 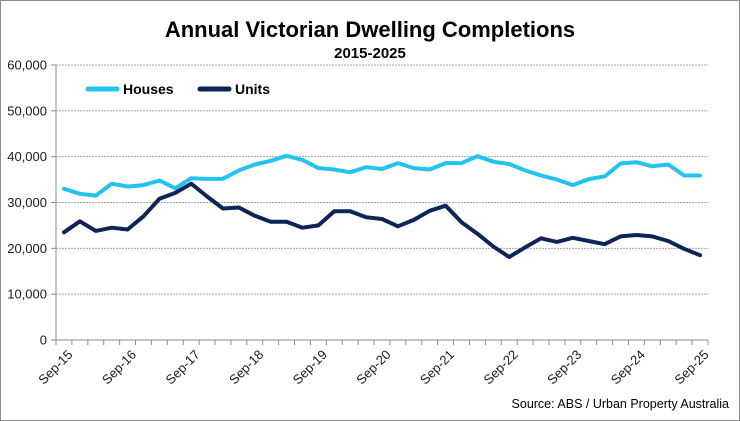 I want to click on x-tick-label: Sep-19, so click(x=310, y=367).